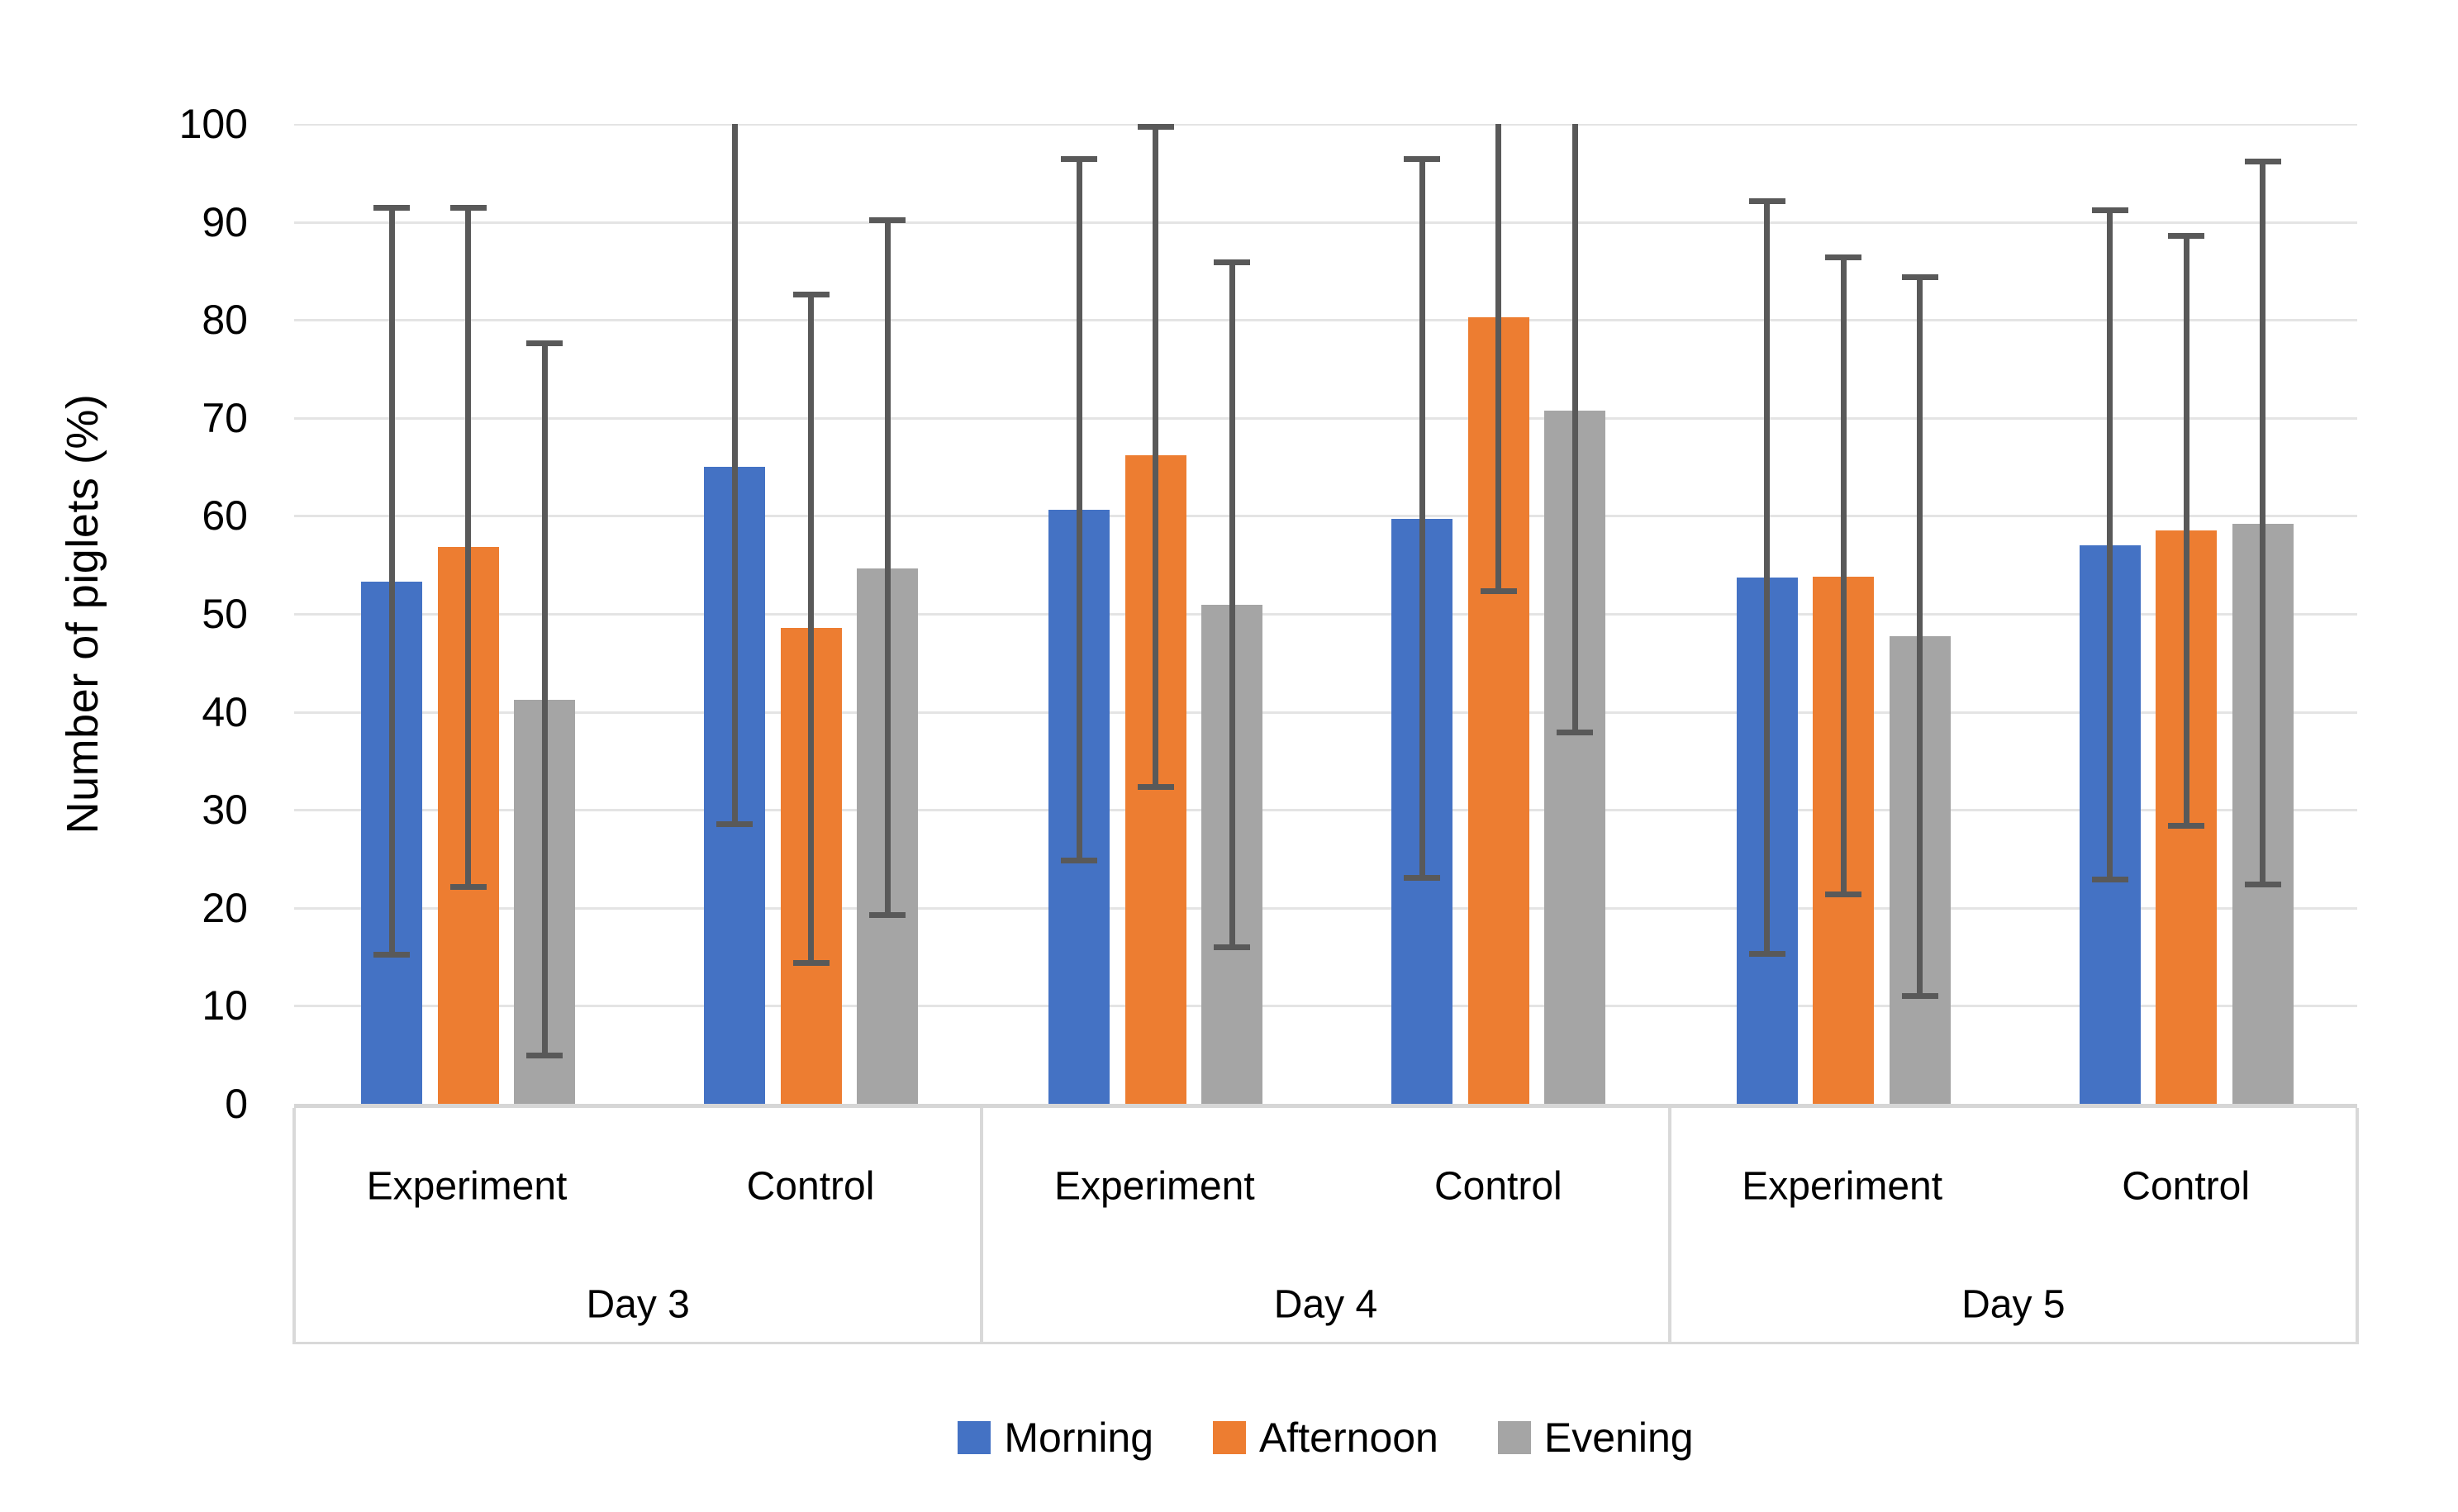  Describe the element at coordinates (2186, 1186) in the screenshot. I see `x-label-day5-control: Control` at that location.